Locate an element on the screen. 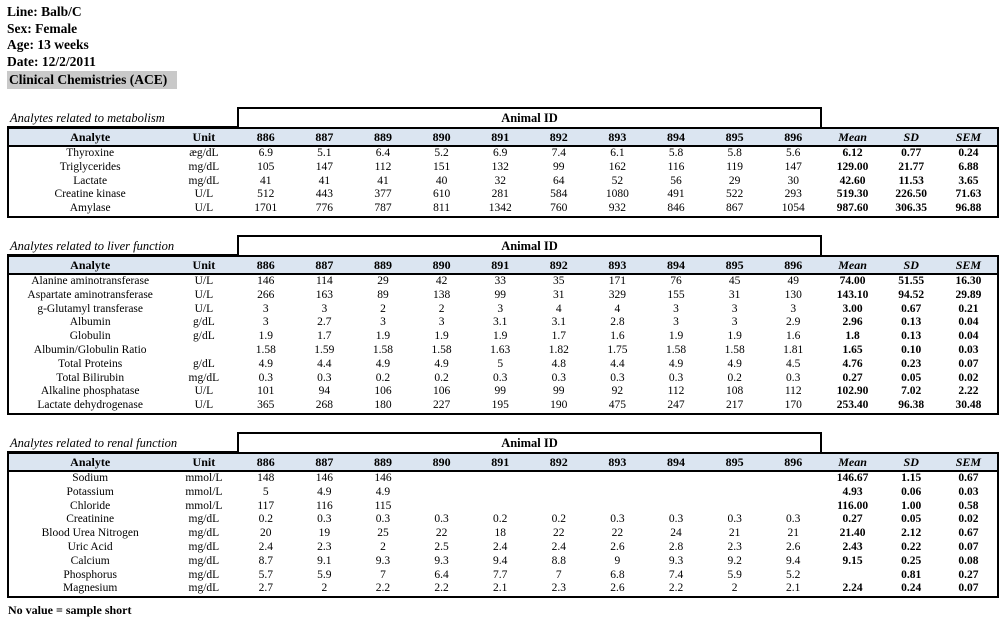  value-cell: 6.9 is located at coordinates (265, 153).